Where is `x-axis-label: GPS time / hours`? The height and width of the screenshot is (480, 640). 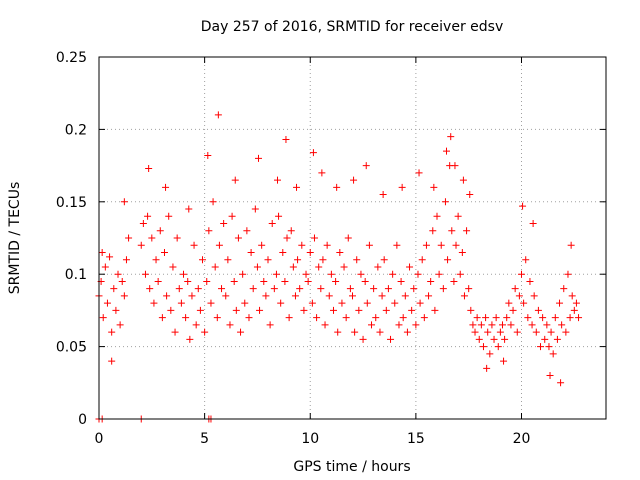 x-axis-label: GPS time / hours is located at coordinates (351, 467).